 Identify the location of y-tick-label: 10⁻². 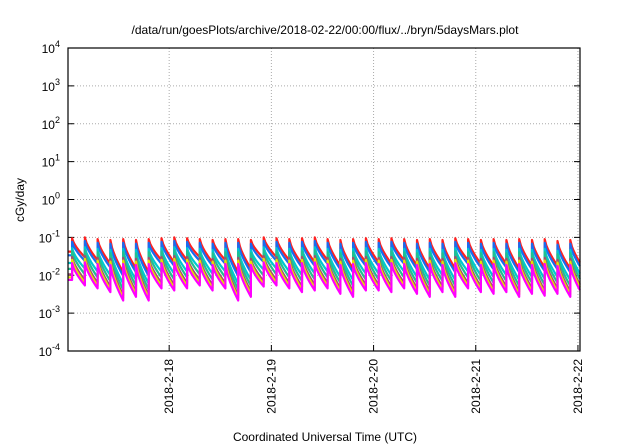
(49, 274).